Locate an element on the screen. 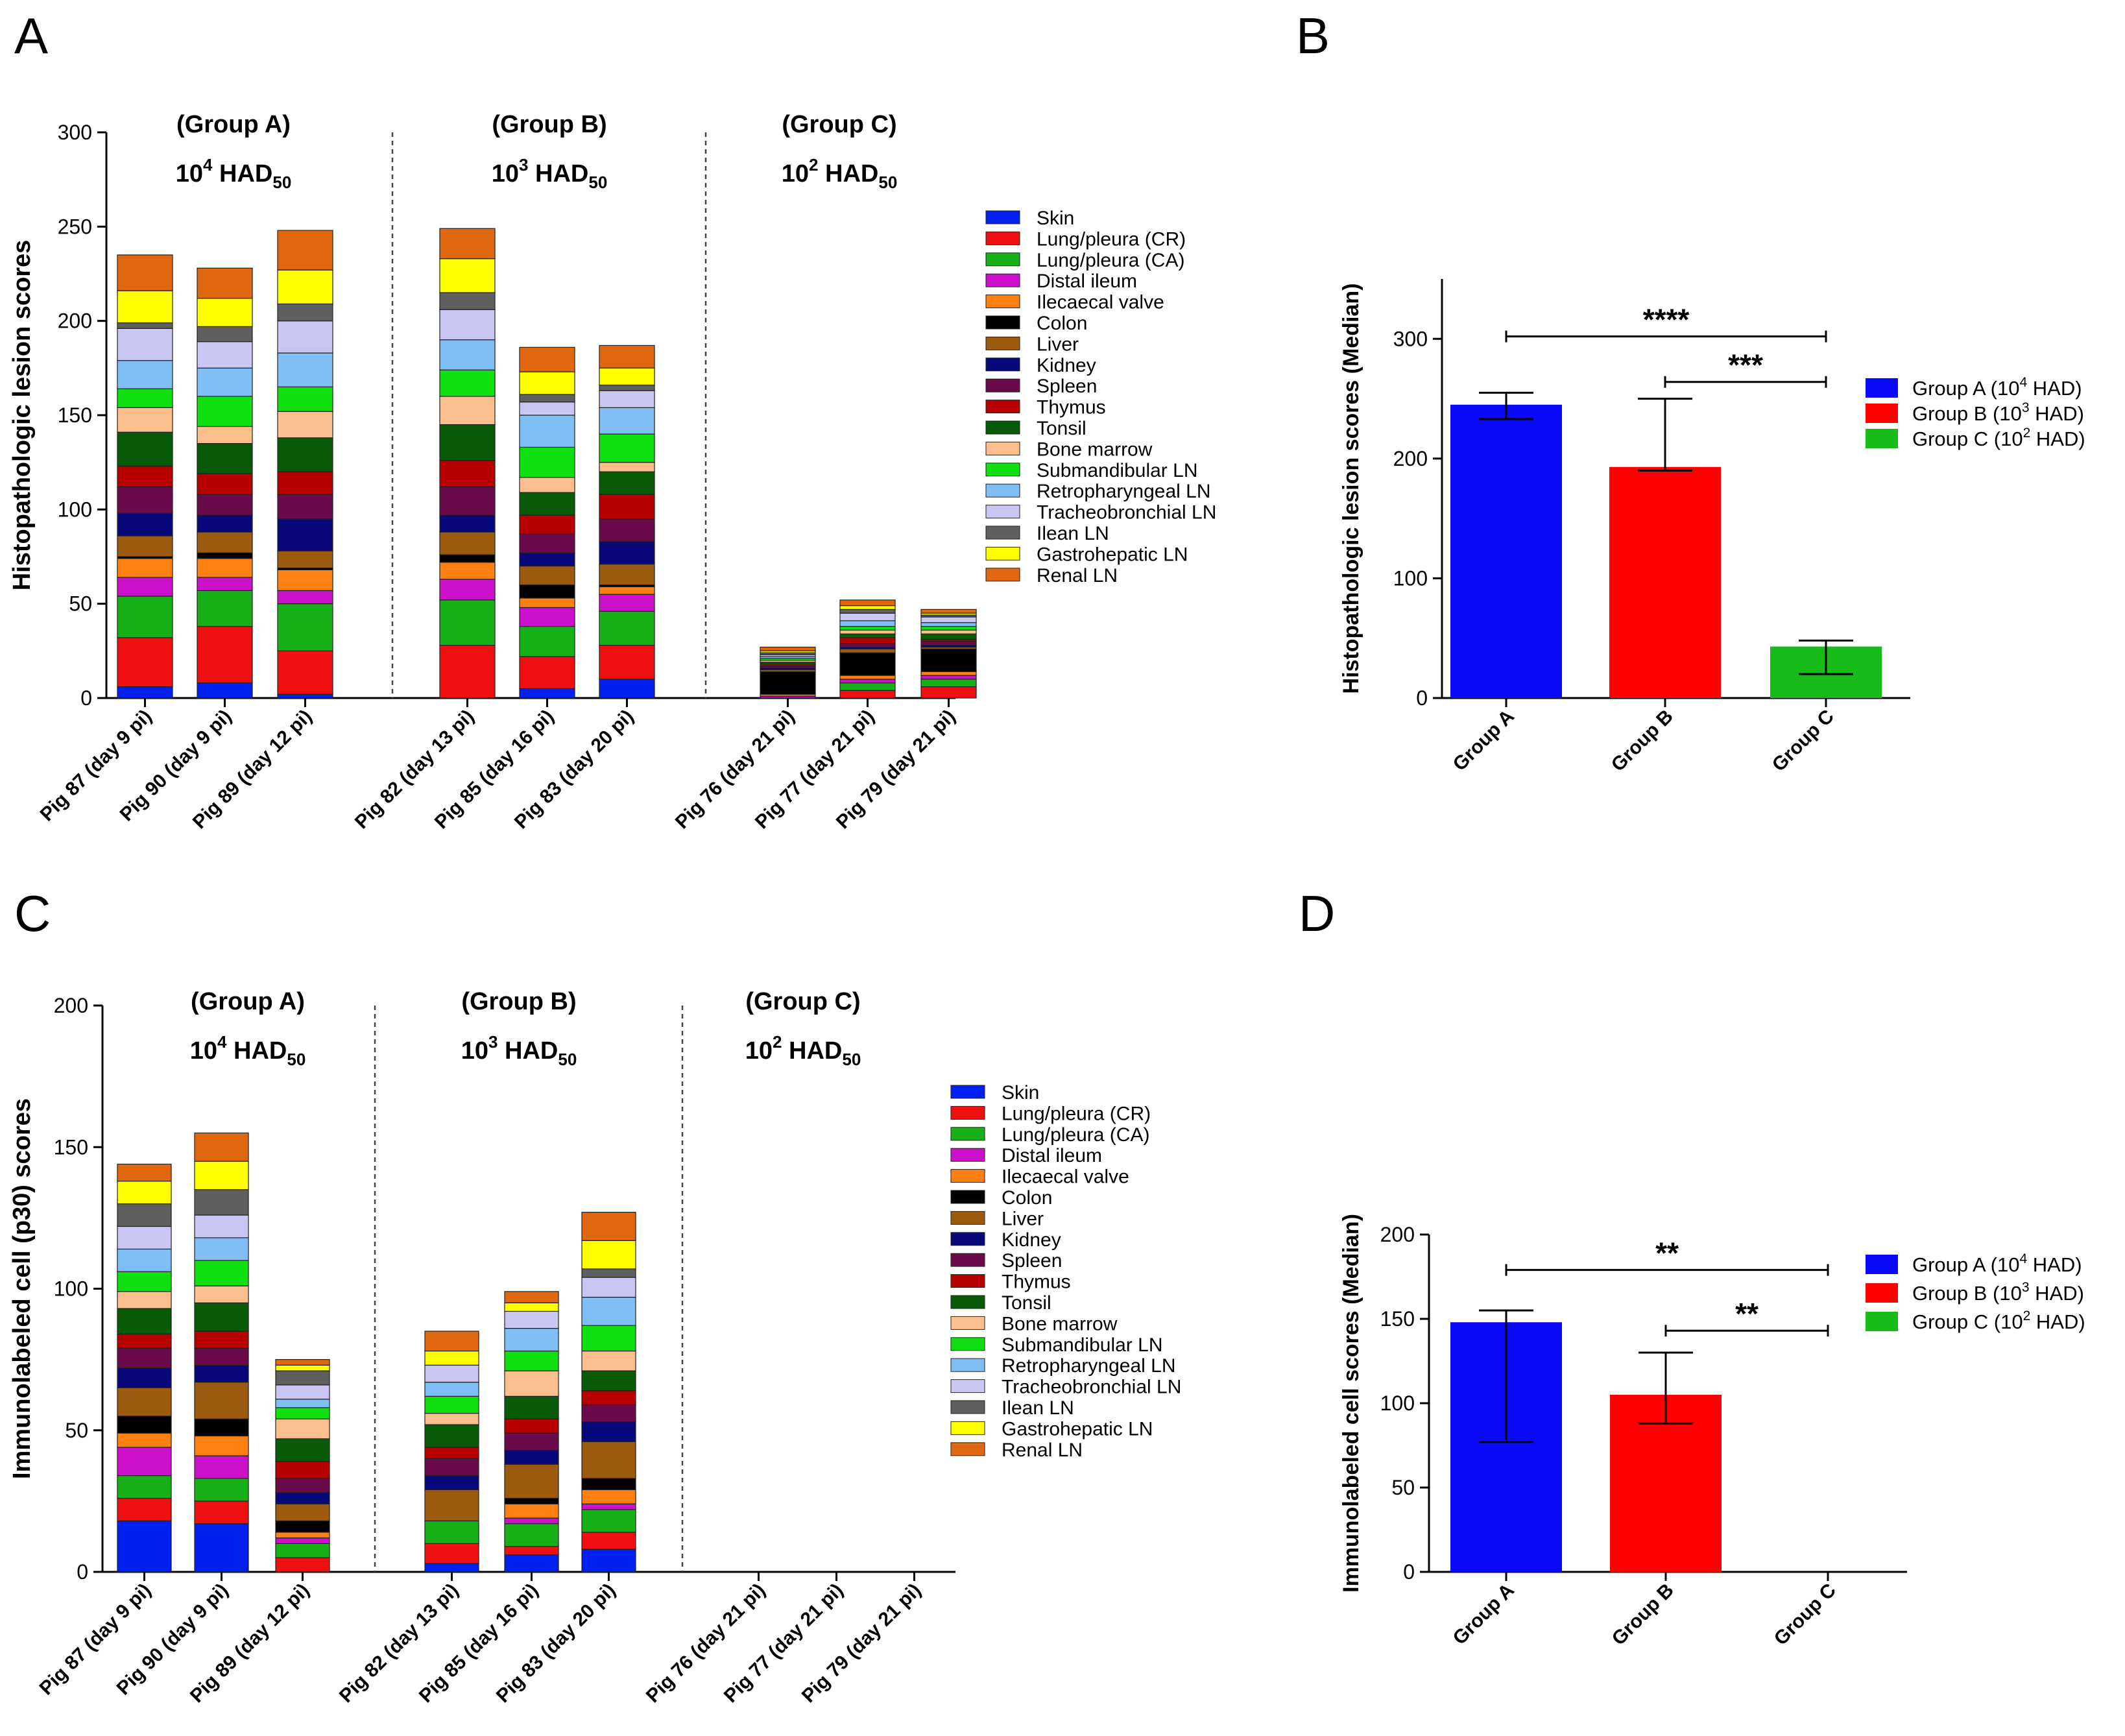 This screenshot has height=1736, width=2125. legend-label: Lung/pleura (CR) is located at coordinates (1076, 1113).